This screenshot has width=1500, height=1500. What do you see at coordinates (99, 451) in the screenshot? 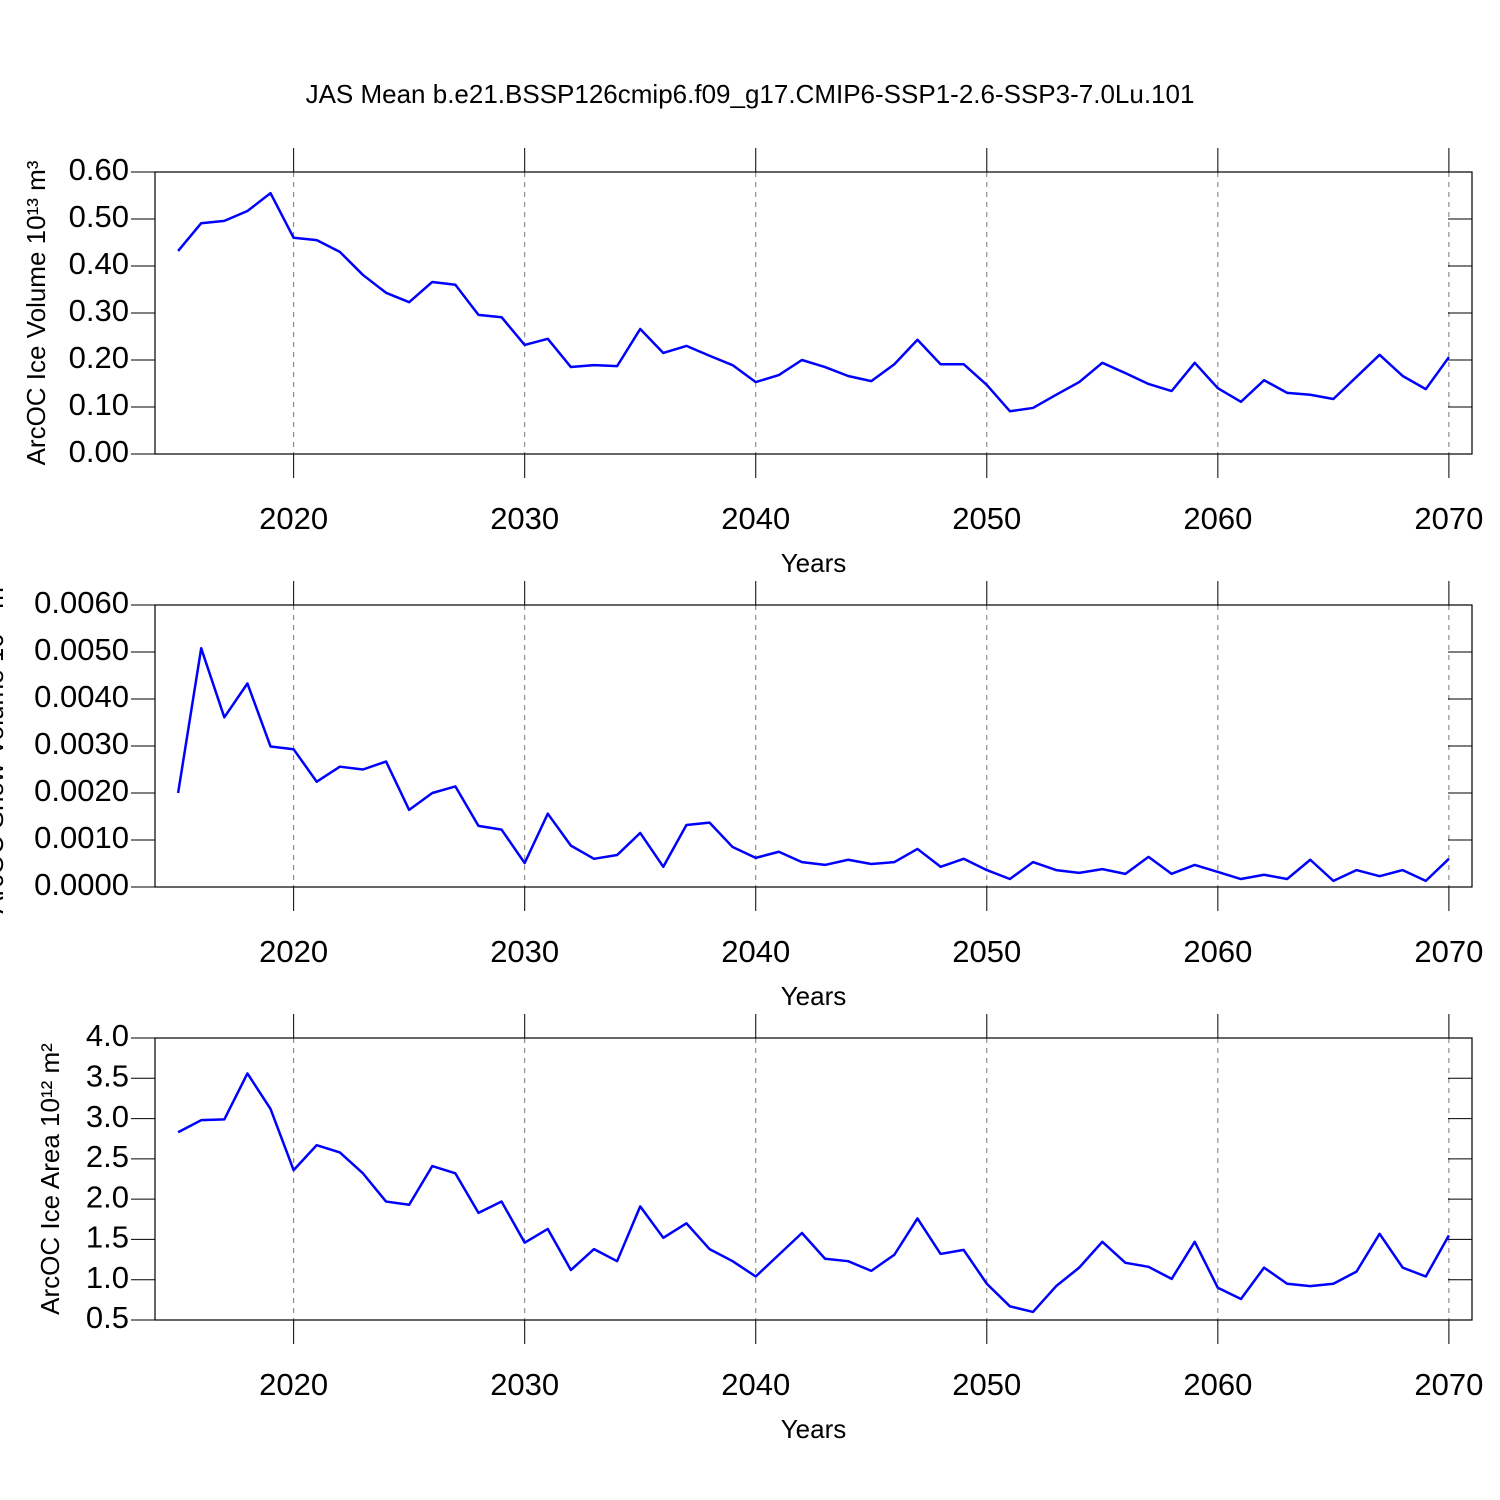
I see `y-tick-label: 0.00` at bounding box center [99, 451].